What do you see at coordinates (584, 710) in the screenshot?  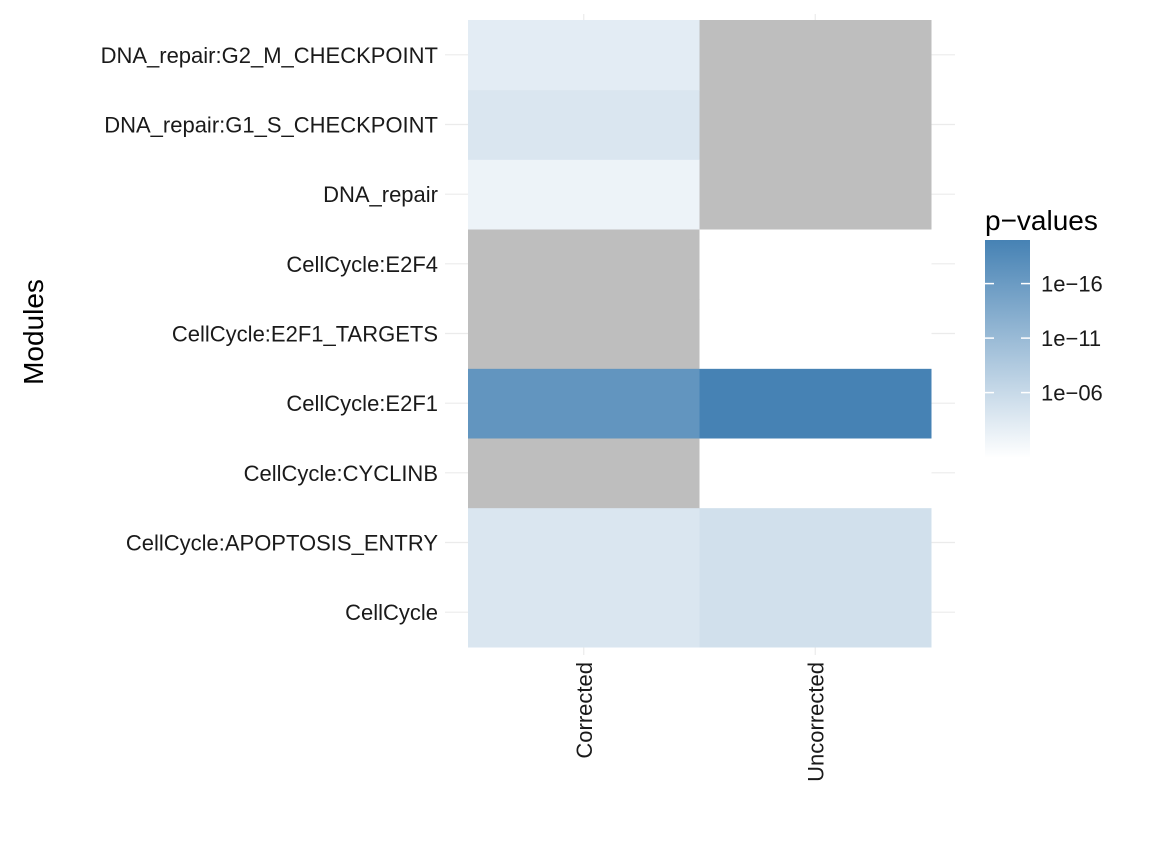 I see `x-tick-label: Corrected` at bounding box center [584, 710].